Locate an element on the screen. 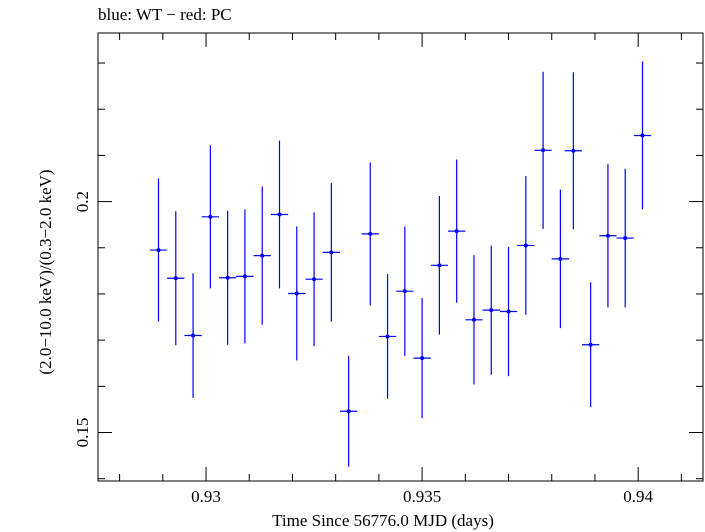  chart-title: blue: WT − red: PC is located at coordinates (165, 14).